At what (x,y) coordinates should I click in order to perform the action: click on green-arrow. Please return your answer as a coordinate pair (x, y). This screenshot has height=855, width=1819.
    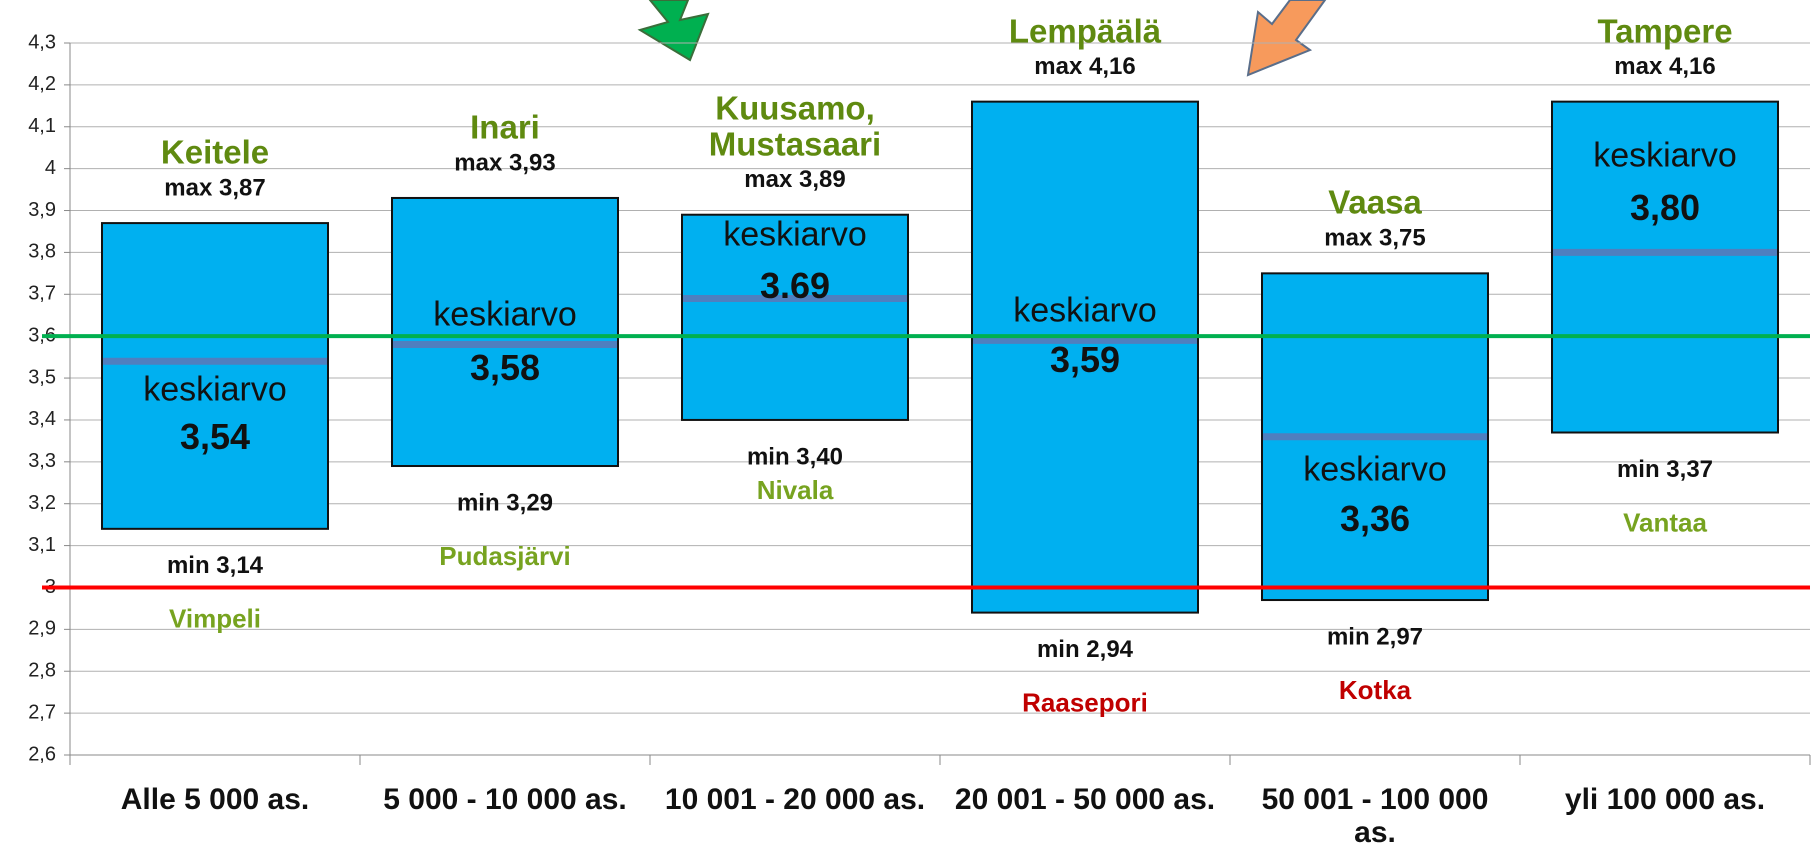
    Looking at the image, I should click on (673, 31).